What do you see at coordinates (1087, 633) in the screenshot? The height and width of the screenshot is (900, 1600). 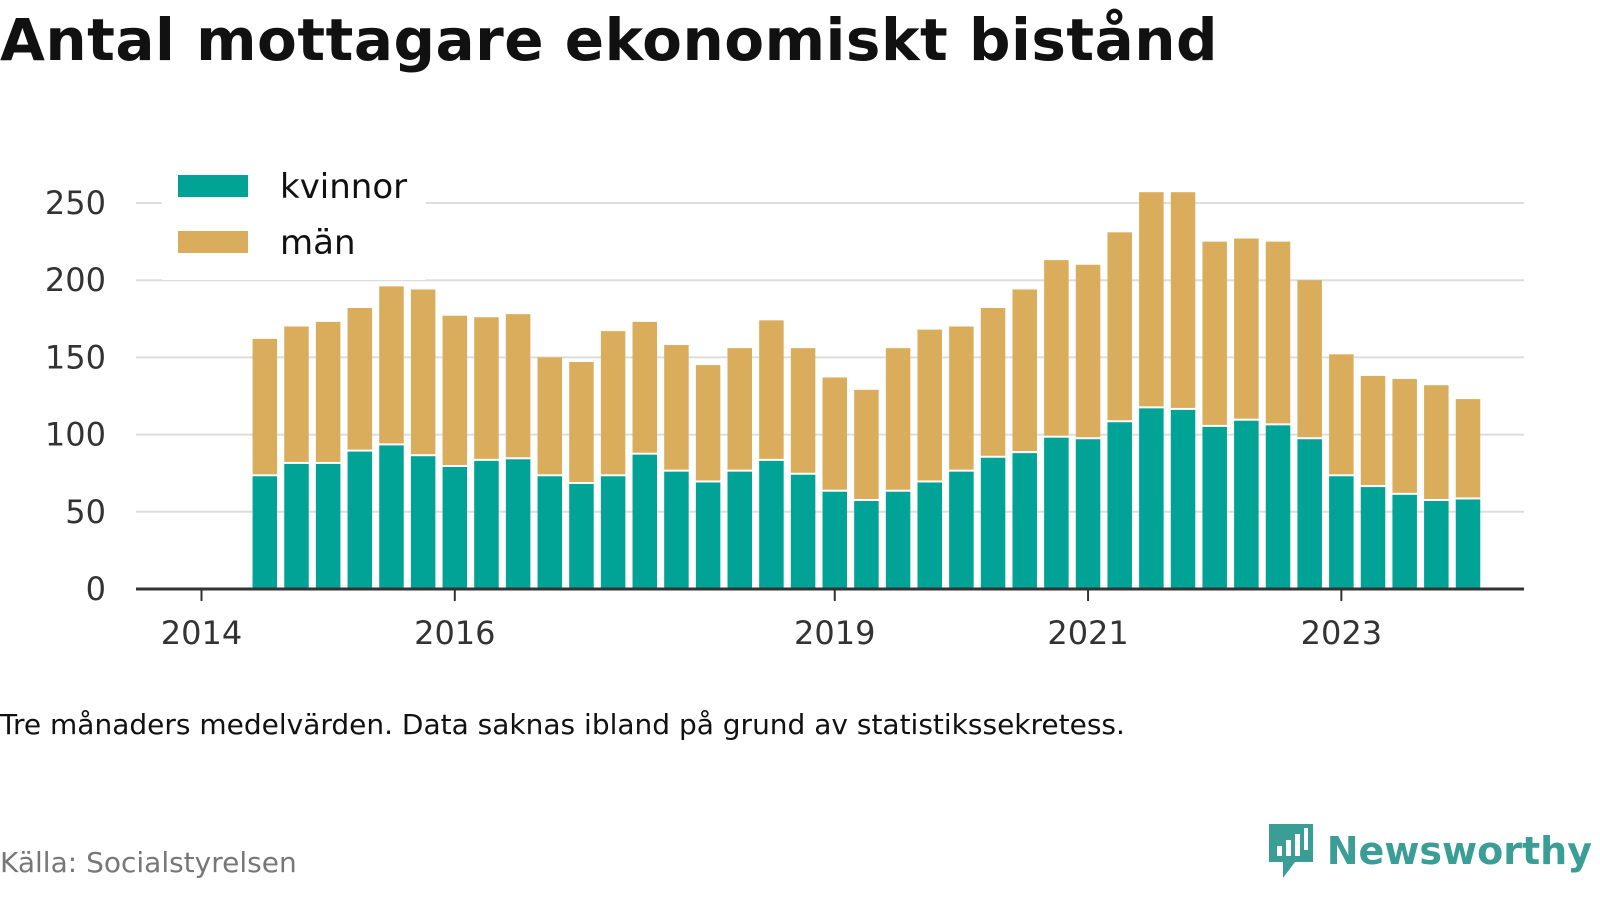 I see `x-tick-label: 2021` at bounding box center [1087, 633].